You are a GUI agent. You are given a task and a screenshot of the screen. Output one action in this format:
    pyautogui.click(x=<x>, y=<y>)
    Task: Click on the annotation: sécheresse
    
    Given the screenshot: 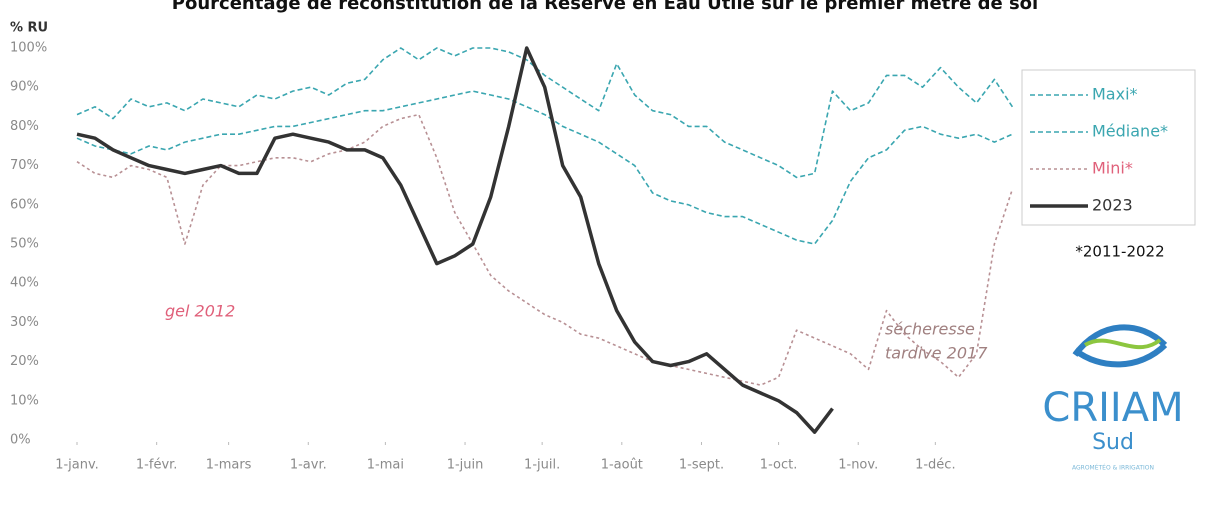 What is the action you would take?
    pyautogui.click(x=930, y=329)
    